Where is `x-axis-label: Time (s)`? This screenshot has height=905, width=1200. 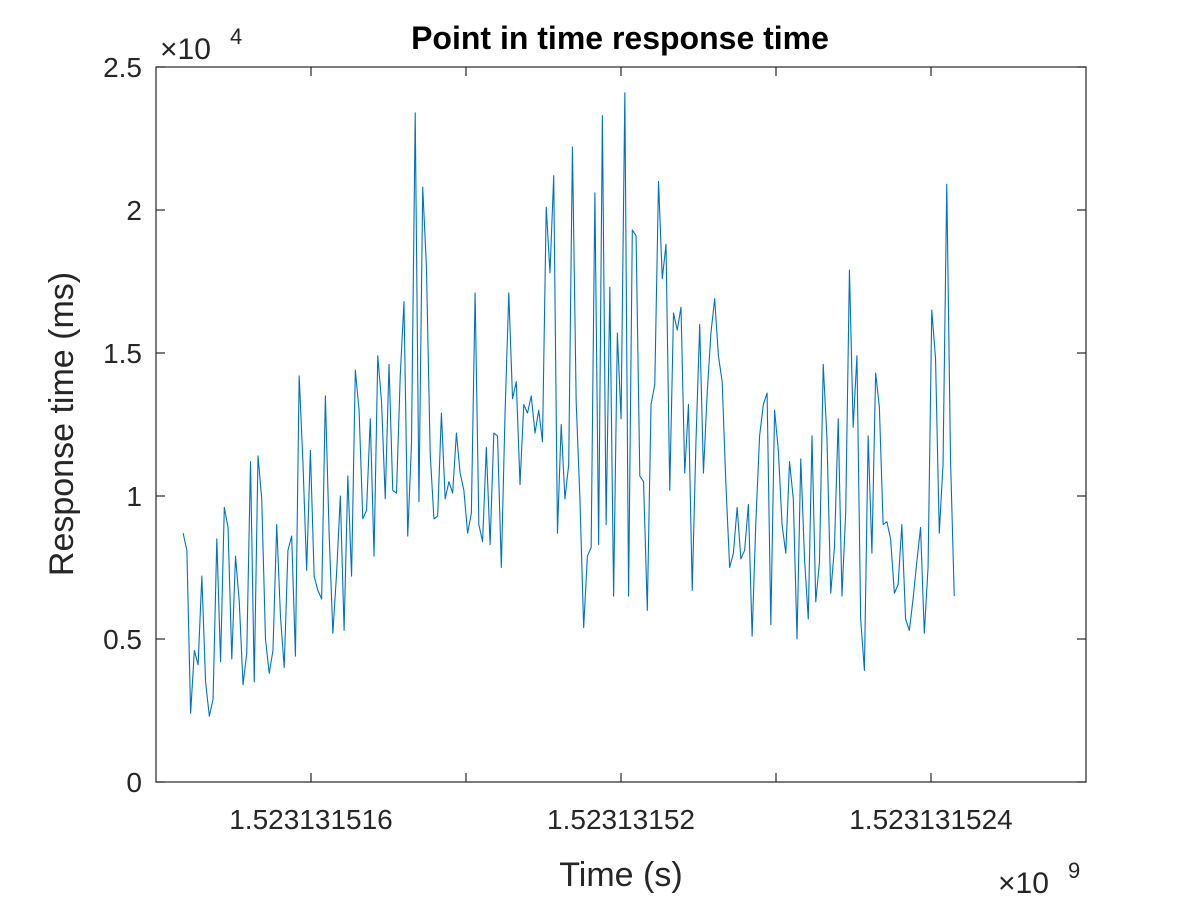 x-axis-label: Time (s) is located at coordinates (620, 875).